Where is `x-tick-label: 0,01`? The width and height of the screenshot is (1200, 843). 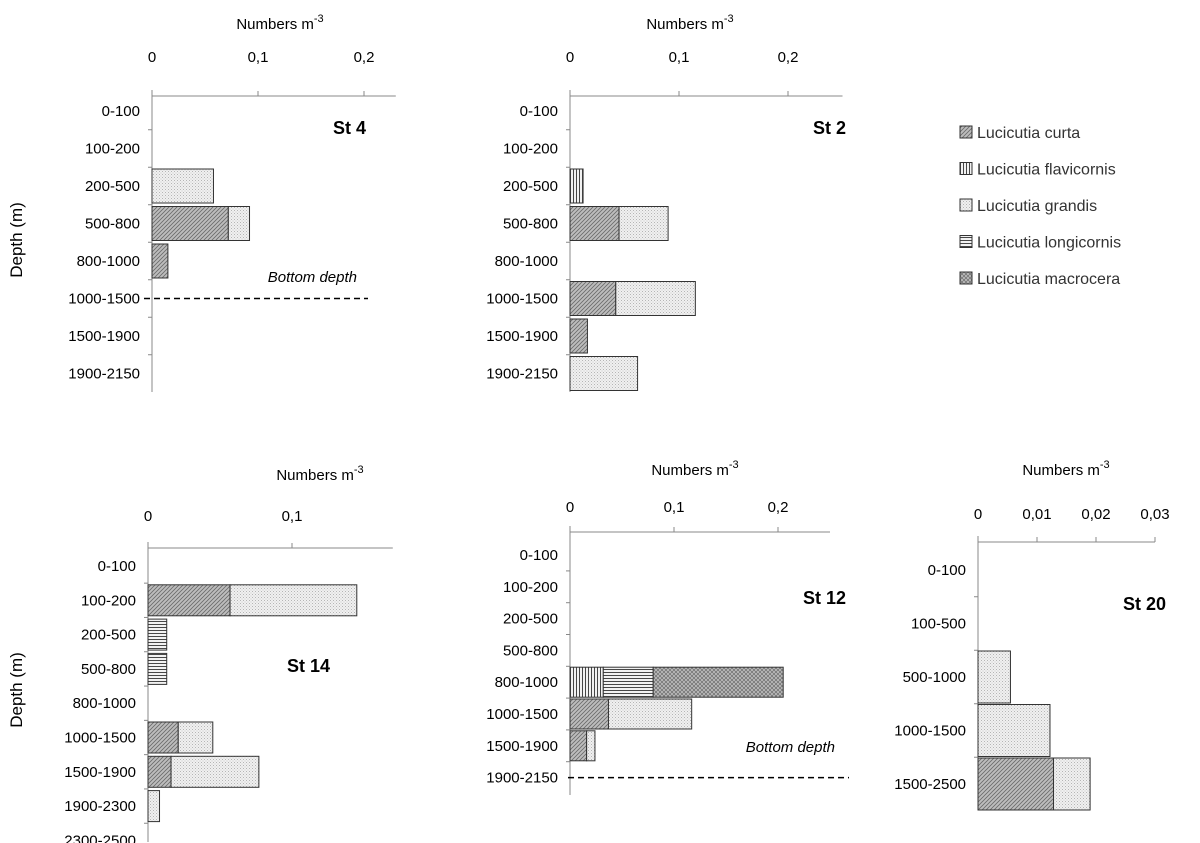 x-tick-label: 0,01 is located at coordinates (1036, 514).